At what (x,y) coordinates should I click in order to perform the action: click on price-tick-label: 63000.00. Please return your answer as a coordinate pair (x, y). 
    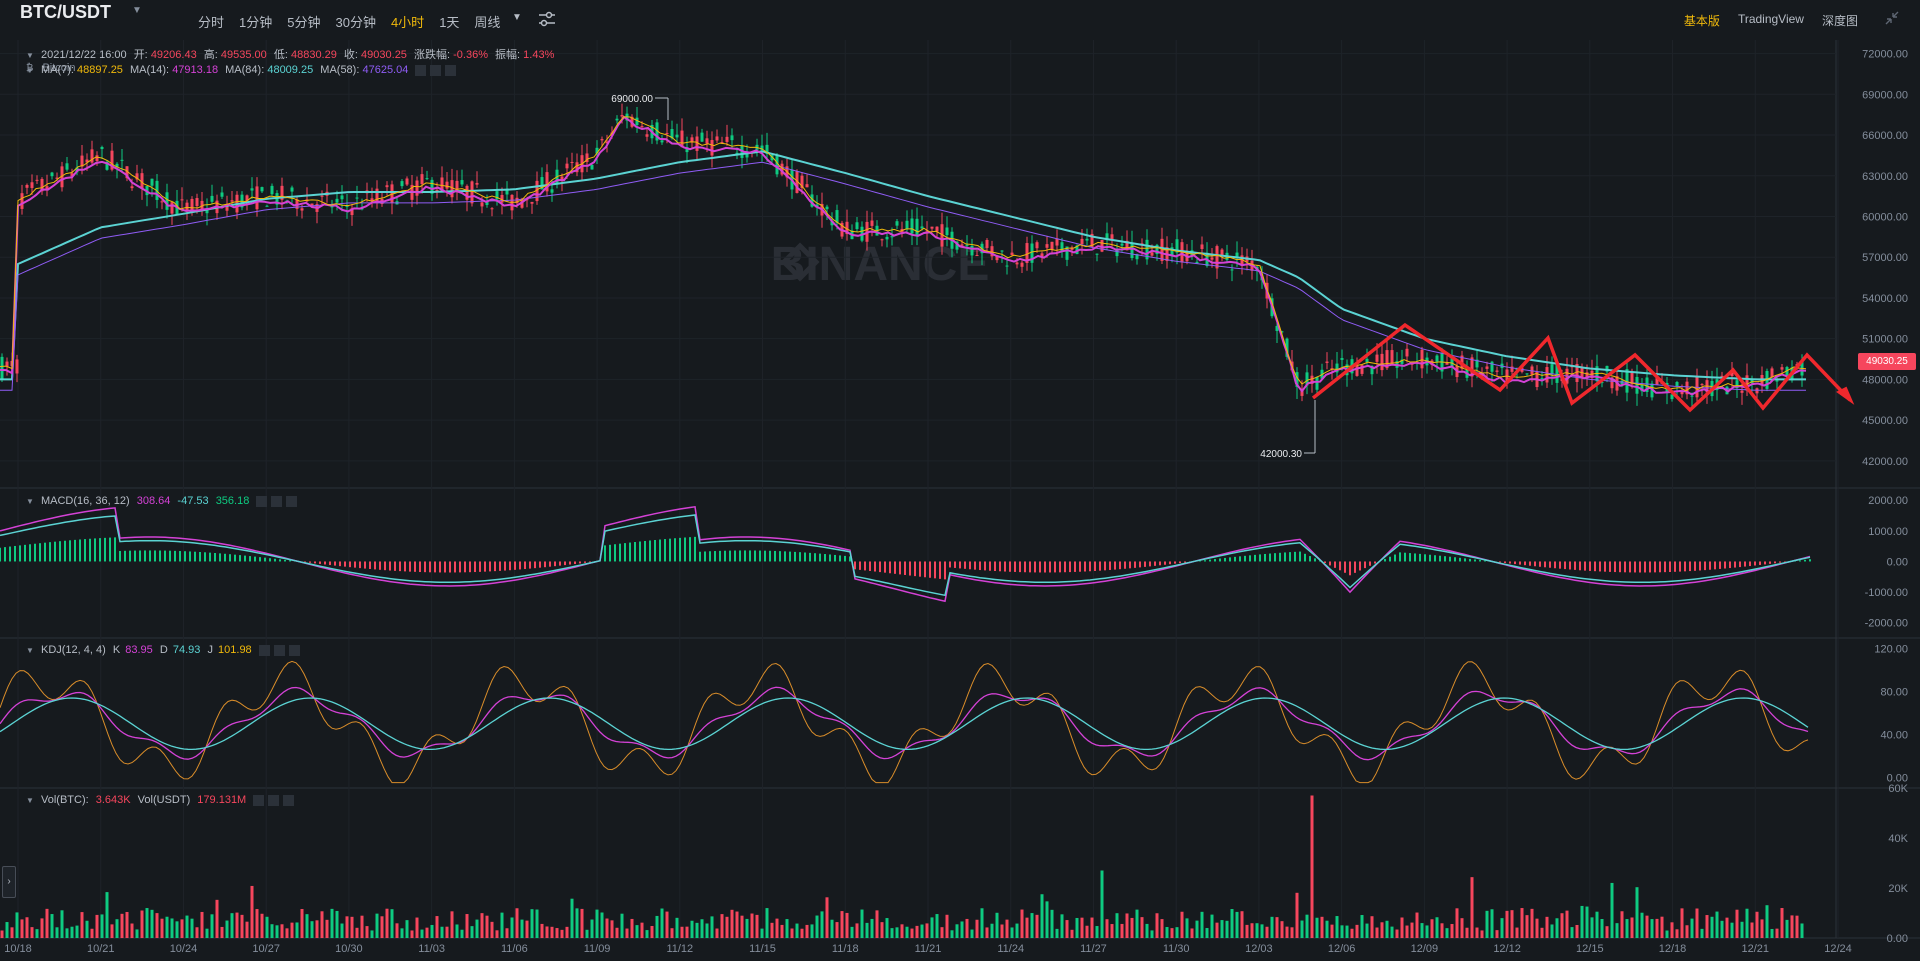
    Looking at the image, I should click on (1885, 177).